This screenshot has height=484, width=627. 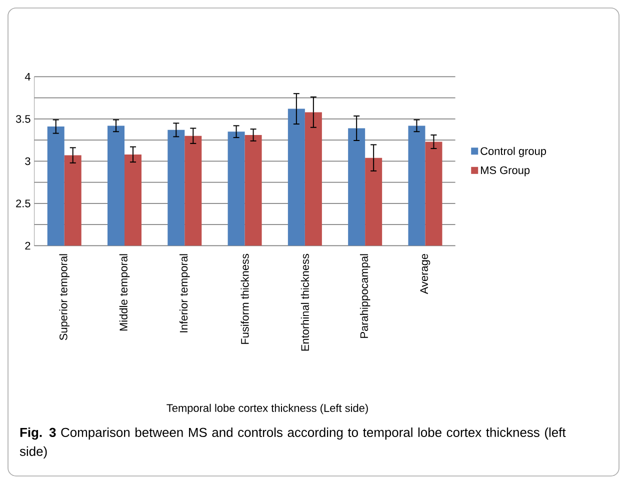 I want to click on x-tick-label: Superior temporal, so click(x=64, y=297).